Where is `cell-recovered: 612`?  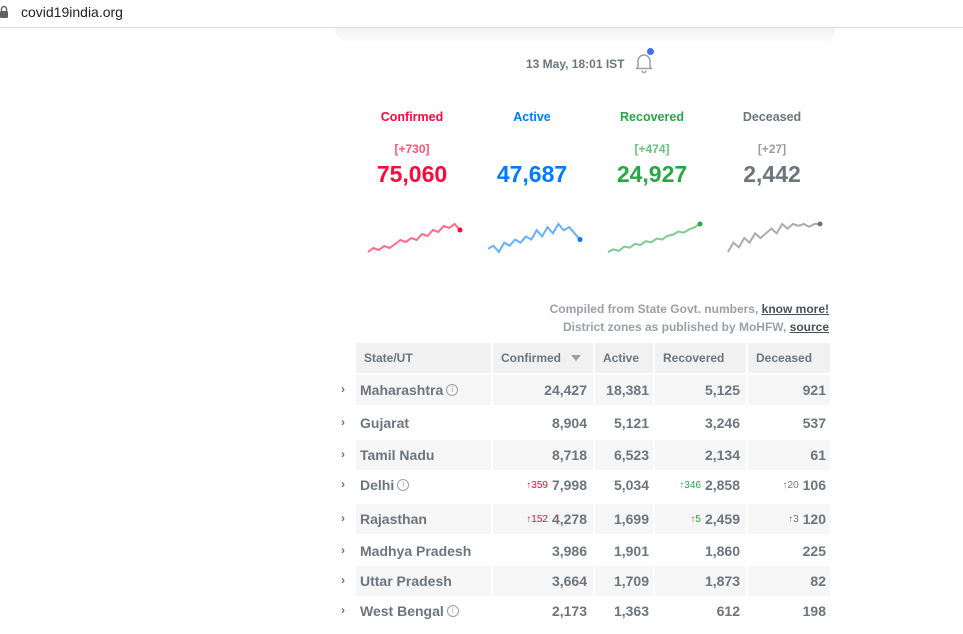
cell-recovered: 612 is located at coordinates (728, 611).